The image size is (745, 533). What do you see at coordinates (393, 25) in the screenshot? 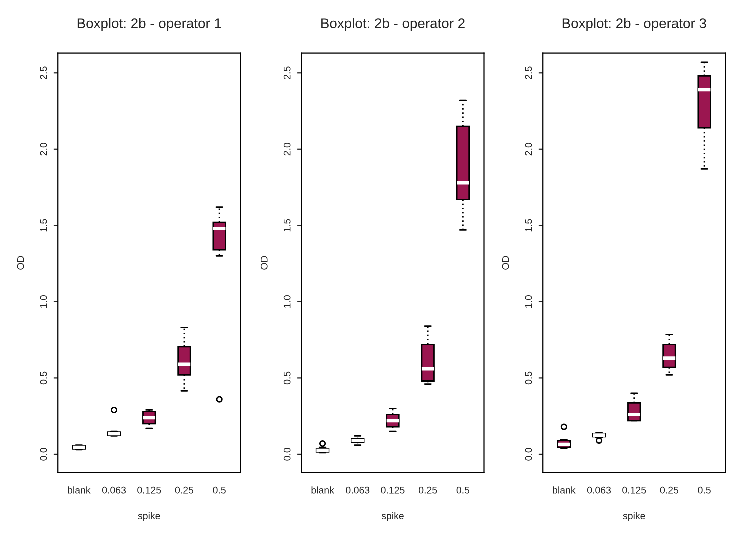
I see `chart-title: Boxplot: 2b - operator 2` at bounding box center [393, 25].